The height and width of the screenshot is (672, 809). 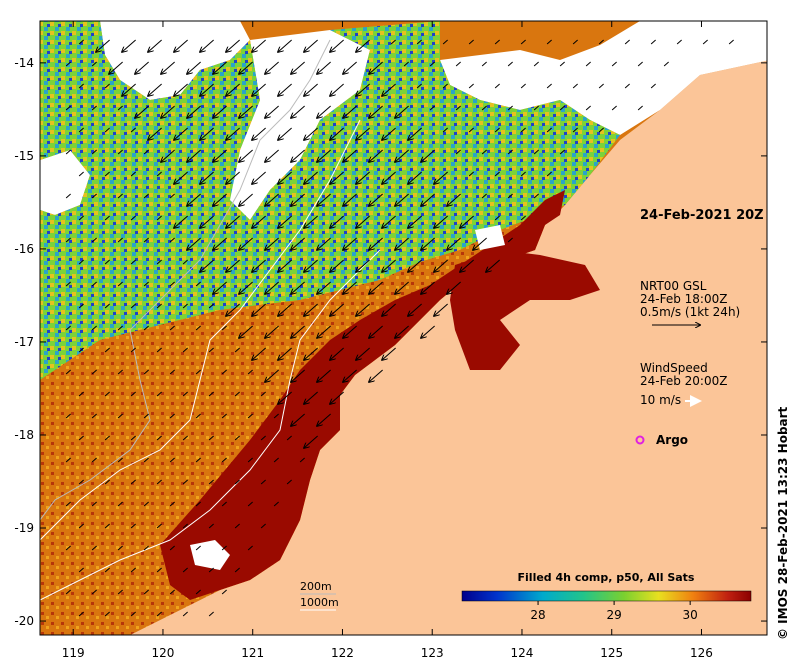 I want to click on sst-hot-zone, so click(x=525, y=310).